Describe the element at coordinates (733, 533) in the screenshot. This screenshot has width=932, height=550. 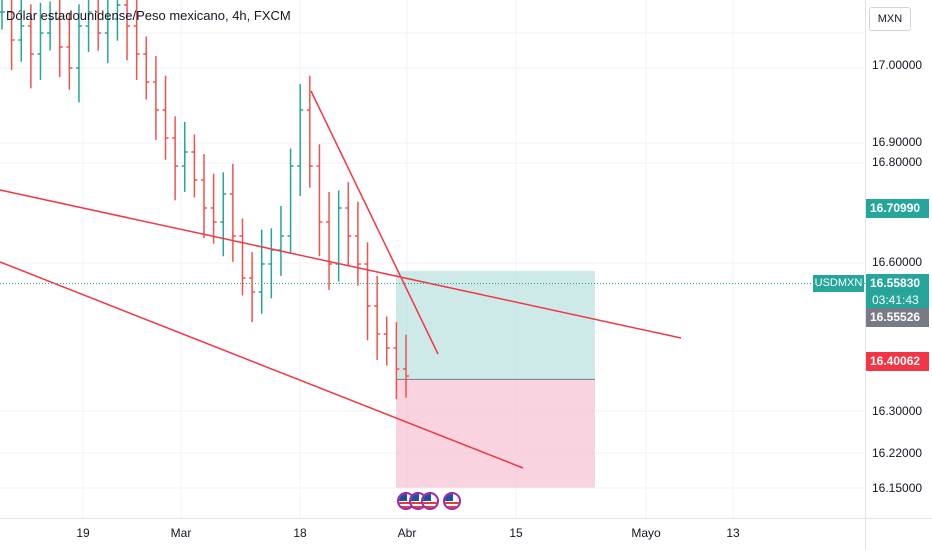
I see `x-tick-label: 13` at that location.